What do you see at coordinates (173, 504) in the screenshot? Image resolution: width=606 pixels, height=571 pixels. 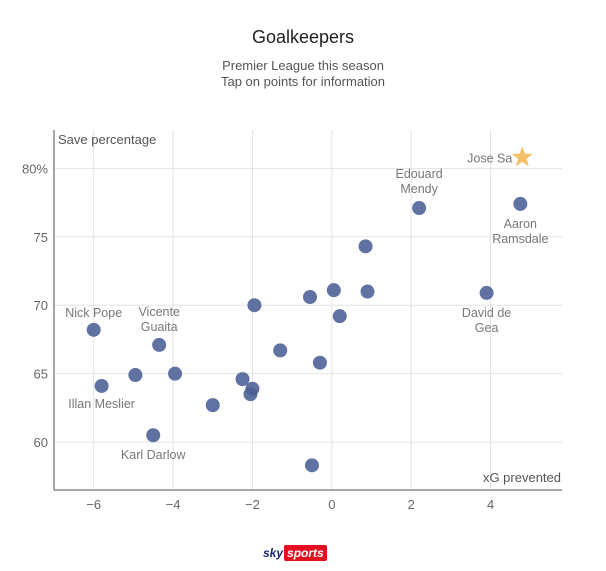 I see `x-tick-label: −4` at bounding box center [173, 504].